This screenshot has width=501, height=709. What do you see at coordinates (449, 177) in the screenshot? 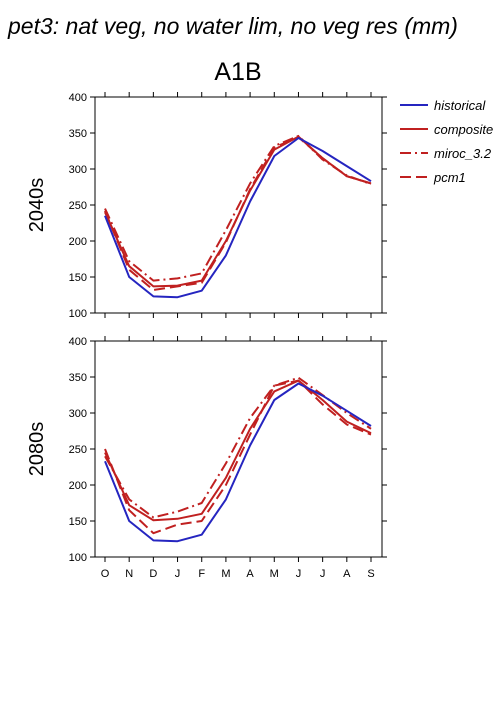
I see `legend-label: pcm1` at bounding box center [449, 177].